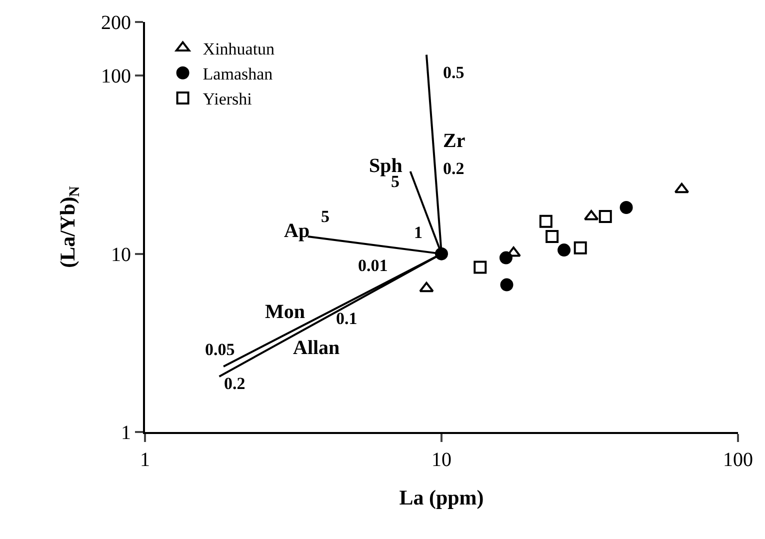  I want to click on legend-label: Yiershi, so click(227, 99).